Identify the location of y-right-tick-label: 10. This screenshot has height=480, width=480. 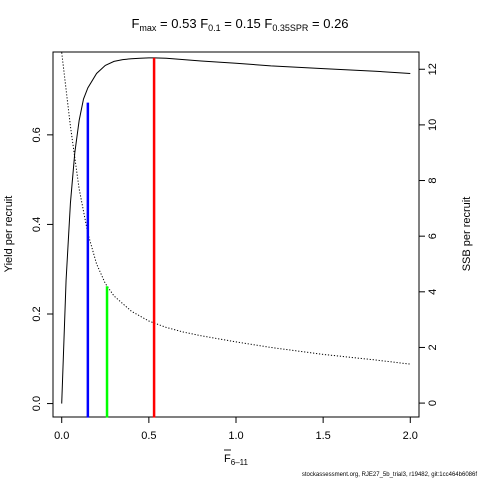
(433, 125).